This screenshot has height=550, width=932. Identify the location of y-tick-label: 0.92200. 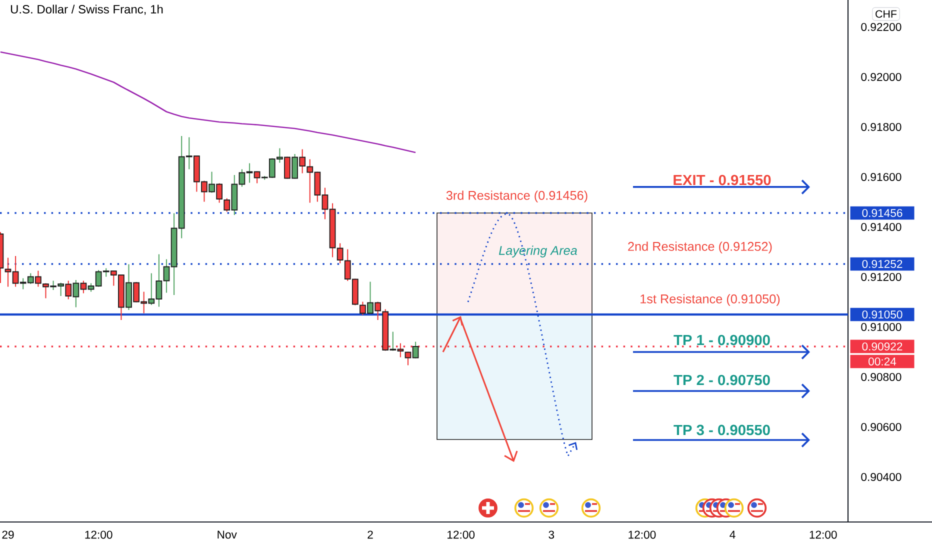
(881, 26).